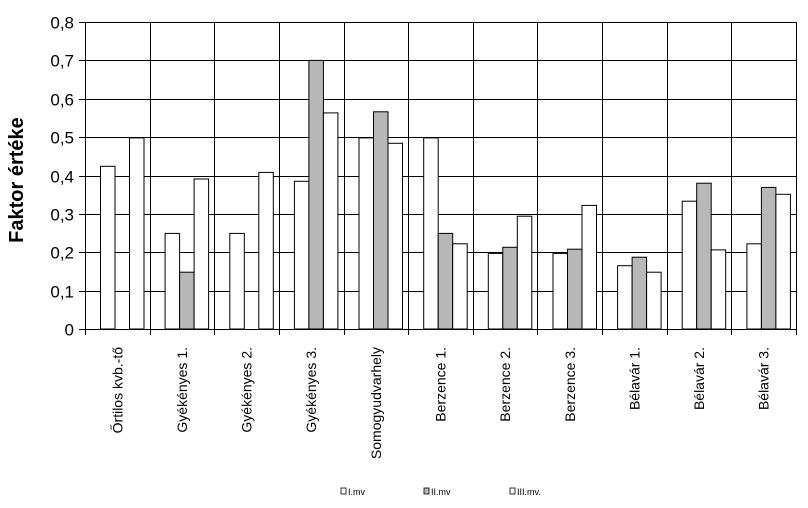 The image size is (808, 508). I want to click on x-tick-label: Bélavár 1., so click(634, 378).